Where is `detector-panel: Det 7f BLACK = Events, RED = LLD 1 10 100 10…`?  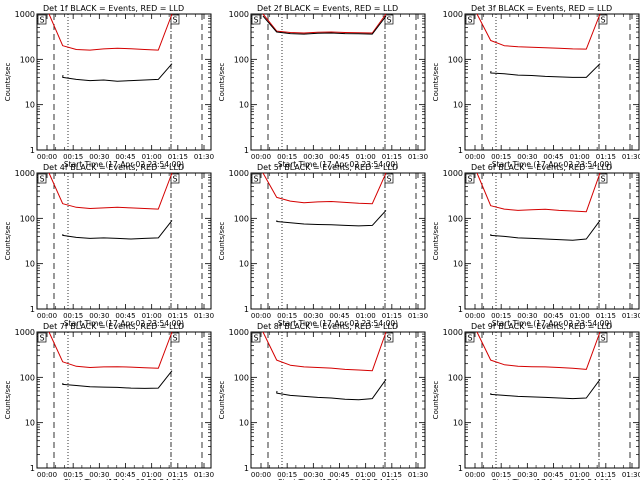
detector-panel: Det 7f BLACK = Events, RED = LLD 1 10 100 10… is located at coordinates (109, 401).